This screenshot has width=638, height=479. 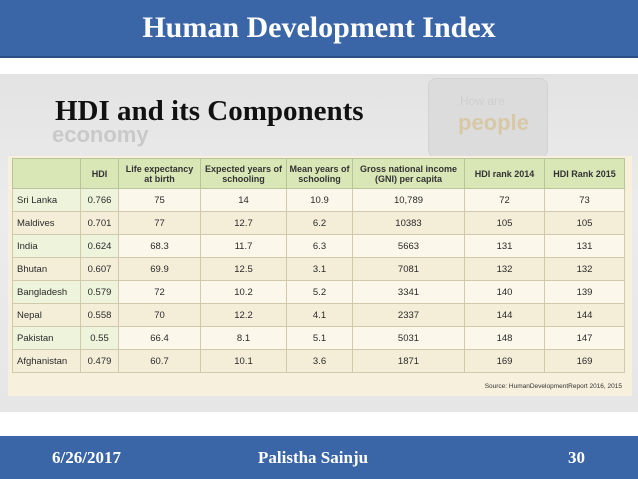 What do you see at coordinates (159, 269) in the screenshot?
I see `life-expectancy-cell: 69.9` at bounding box center [159, 269].